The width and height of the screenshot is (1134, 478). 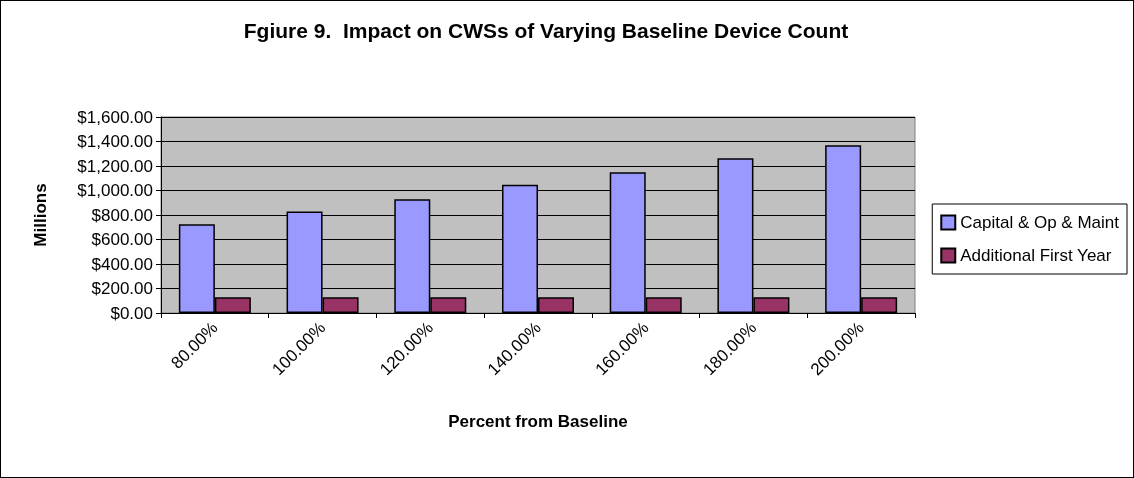 I want to click on legend-label: Additional First Year, so click(x=1036, y=255).